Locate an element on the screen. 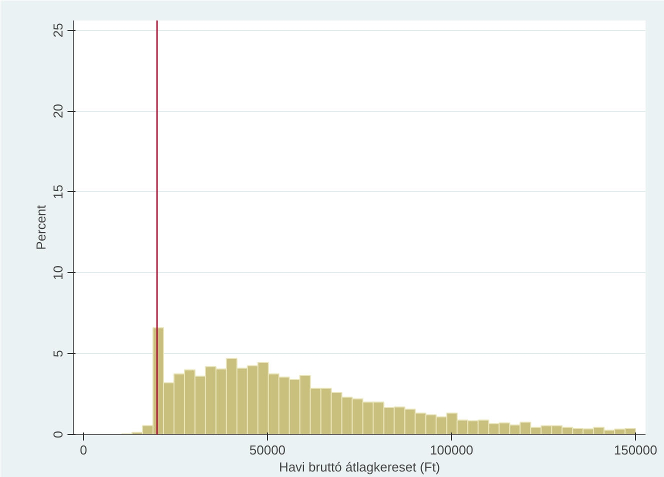  y-tick-label: 20 is located at coordinates (58, 111).